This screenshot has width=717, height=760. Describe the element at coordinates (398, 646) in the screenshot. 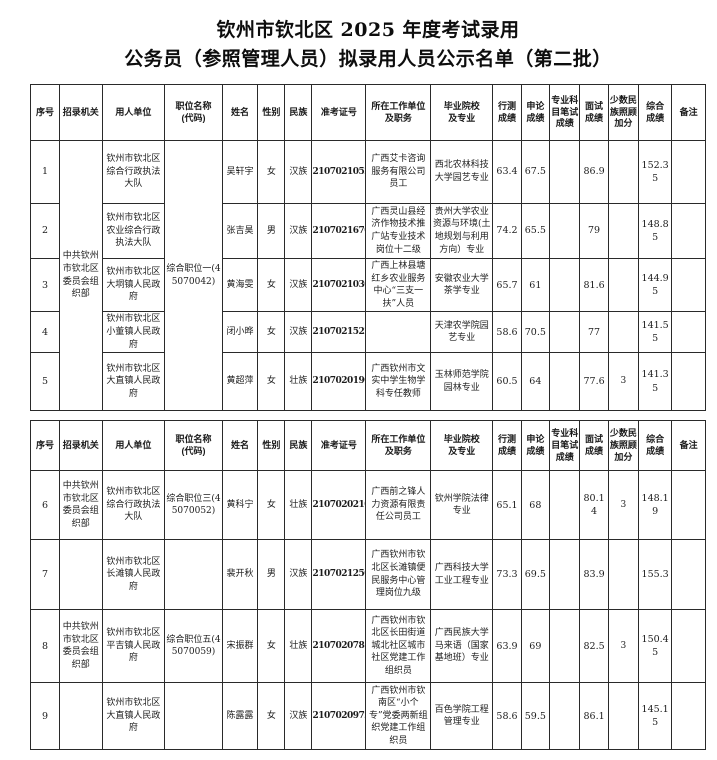

I see `cell-work_unit: 广西钦州市钦北区长田街道城北社区城市社区党建工作组织员` at that location.